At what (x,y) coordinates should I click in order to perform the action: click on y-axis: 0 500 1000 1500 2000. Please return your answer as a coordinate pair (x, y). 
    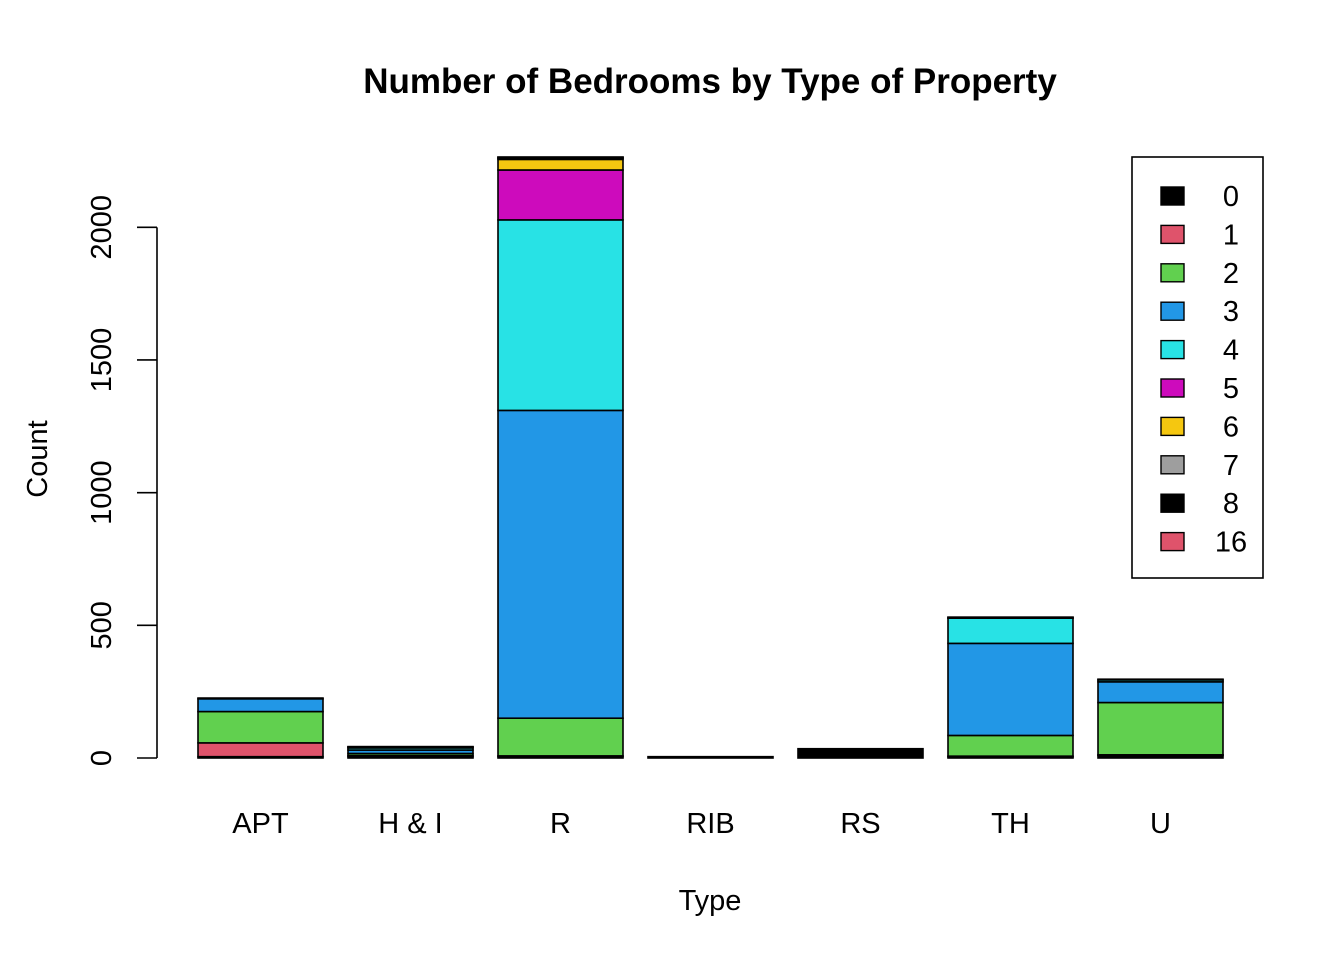
    Looking at the image, I should click on (122, 480).